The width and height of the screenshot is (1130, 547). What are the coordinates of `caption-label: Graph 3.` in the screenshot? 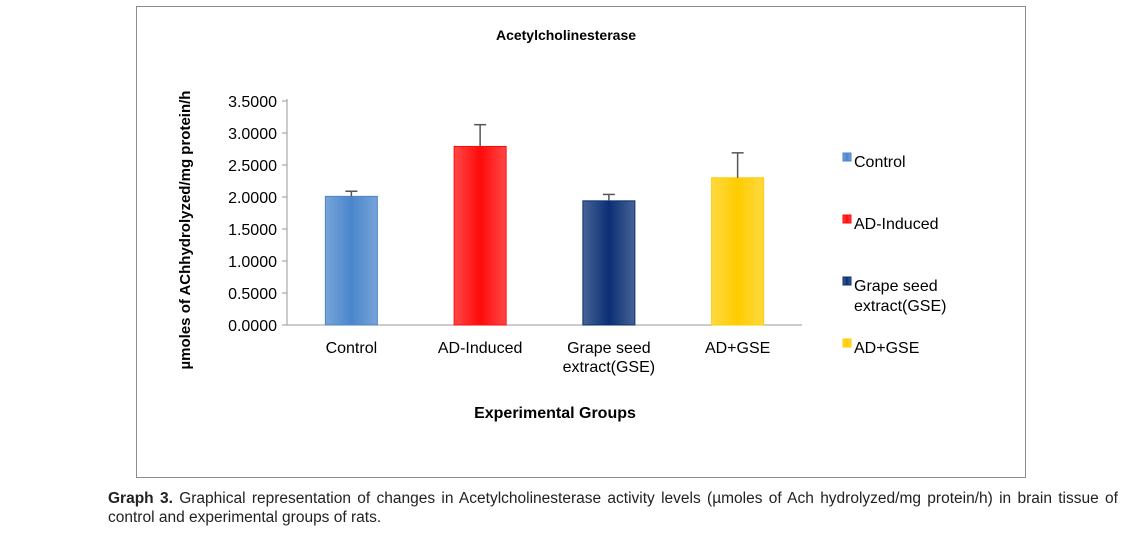 It's located at (140, 498).